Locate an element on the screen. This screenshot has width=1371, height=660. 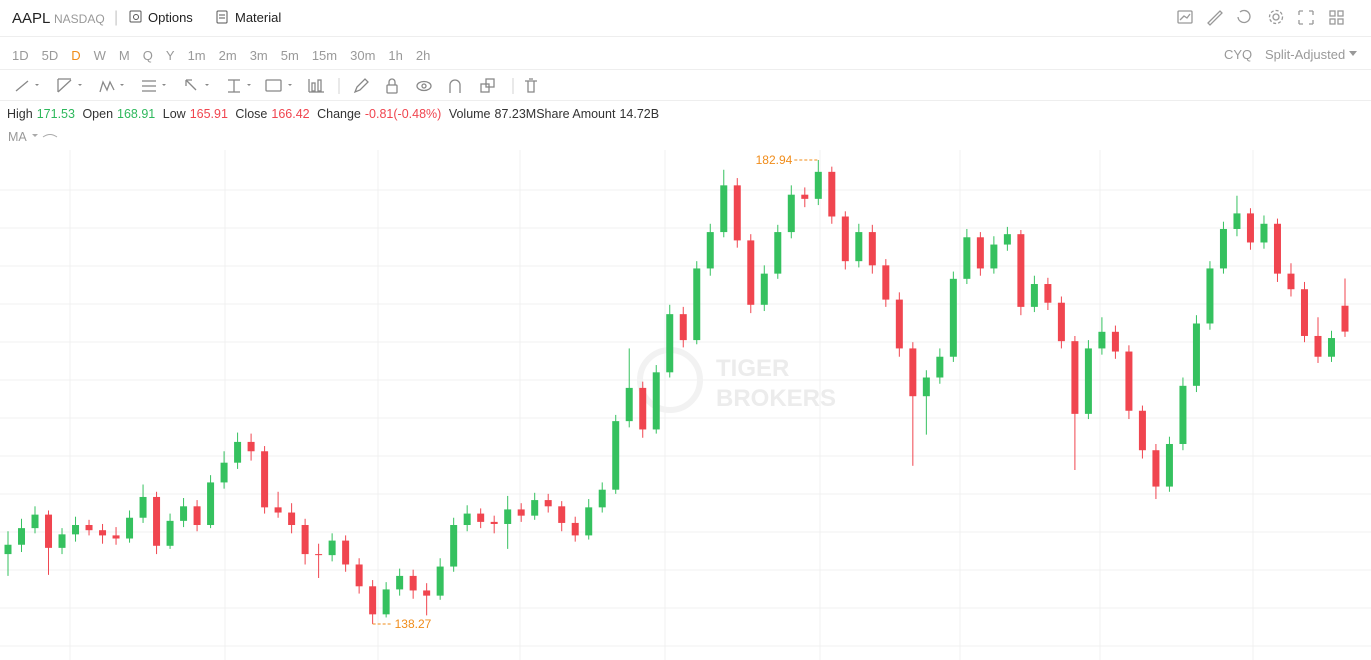
period-button: W is located at coordinates (99, 55).